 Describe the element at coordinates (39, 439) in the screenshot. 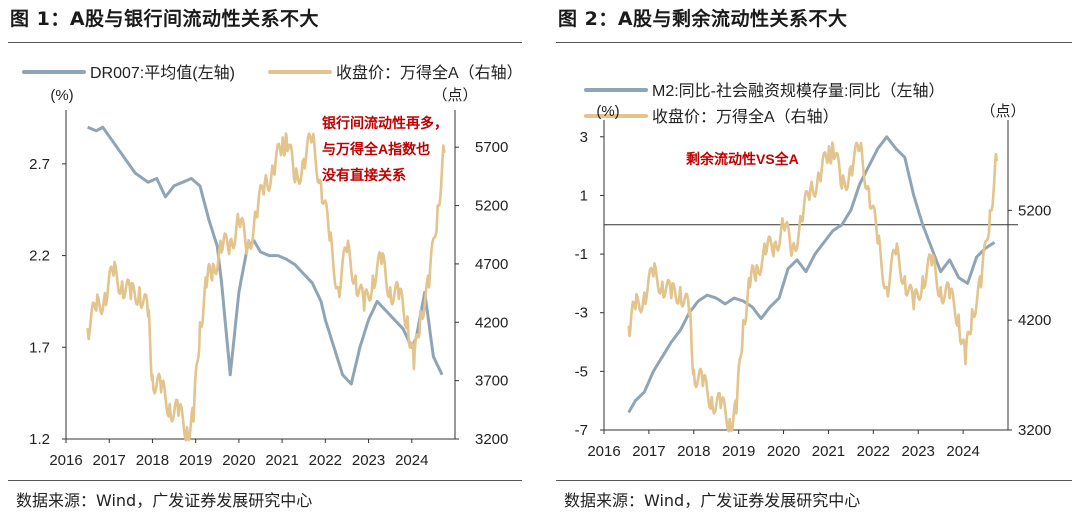

I see `left-tick-label: 1.2` at that location.